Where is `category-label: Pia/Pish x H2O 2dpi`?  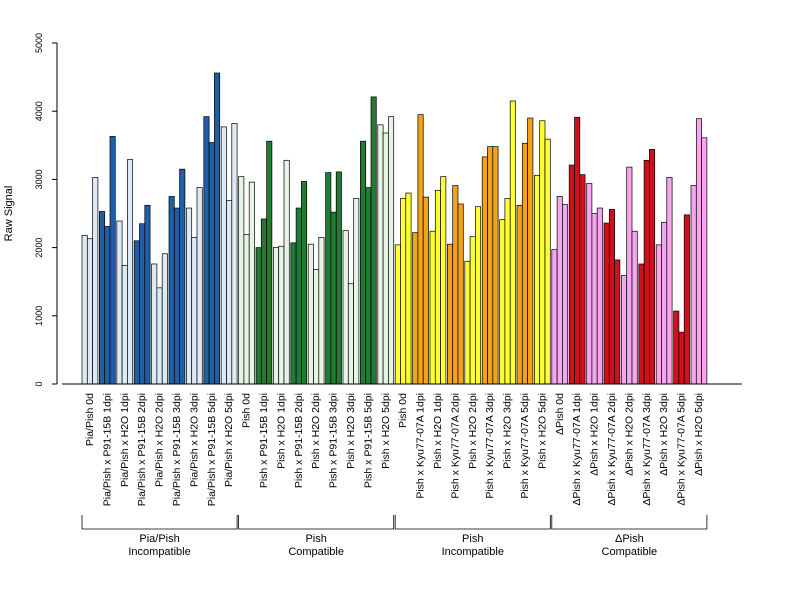
category-label: Pia/Pish x H2O 2dpi is located at coordinates (160, 440).